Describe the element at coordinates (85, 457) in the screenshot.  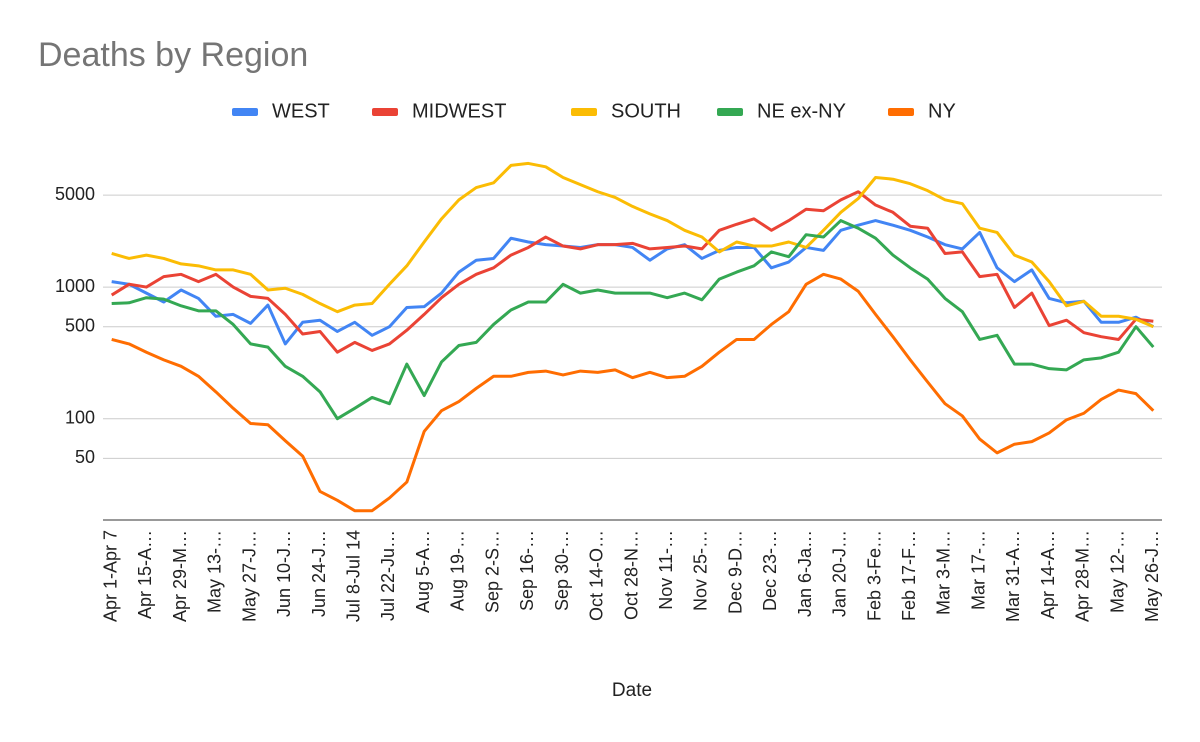
I see `y-tick-label: 50` at that location.